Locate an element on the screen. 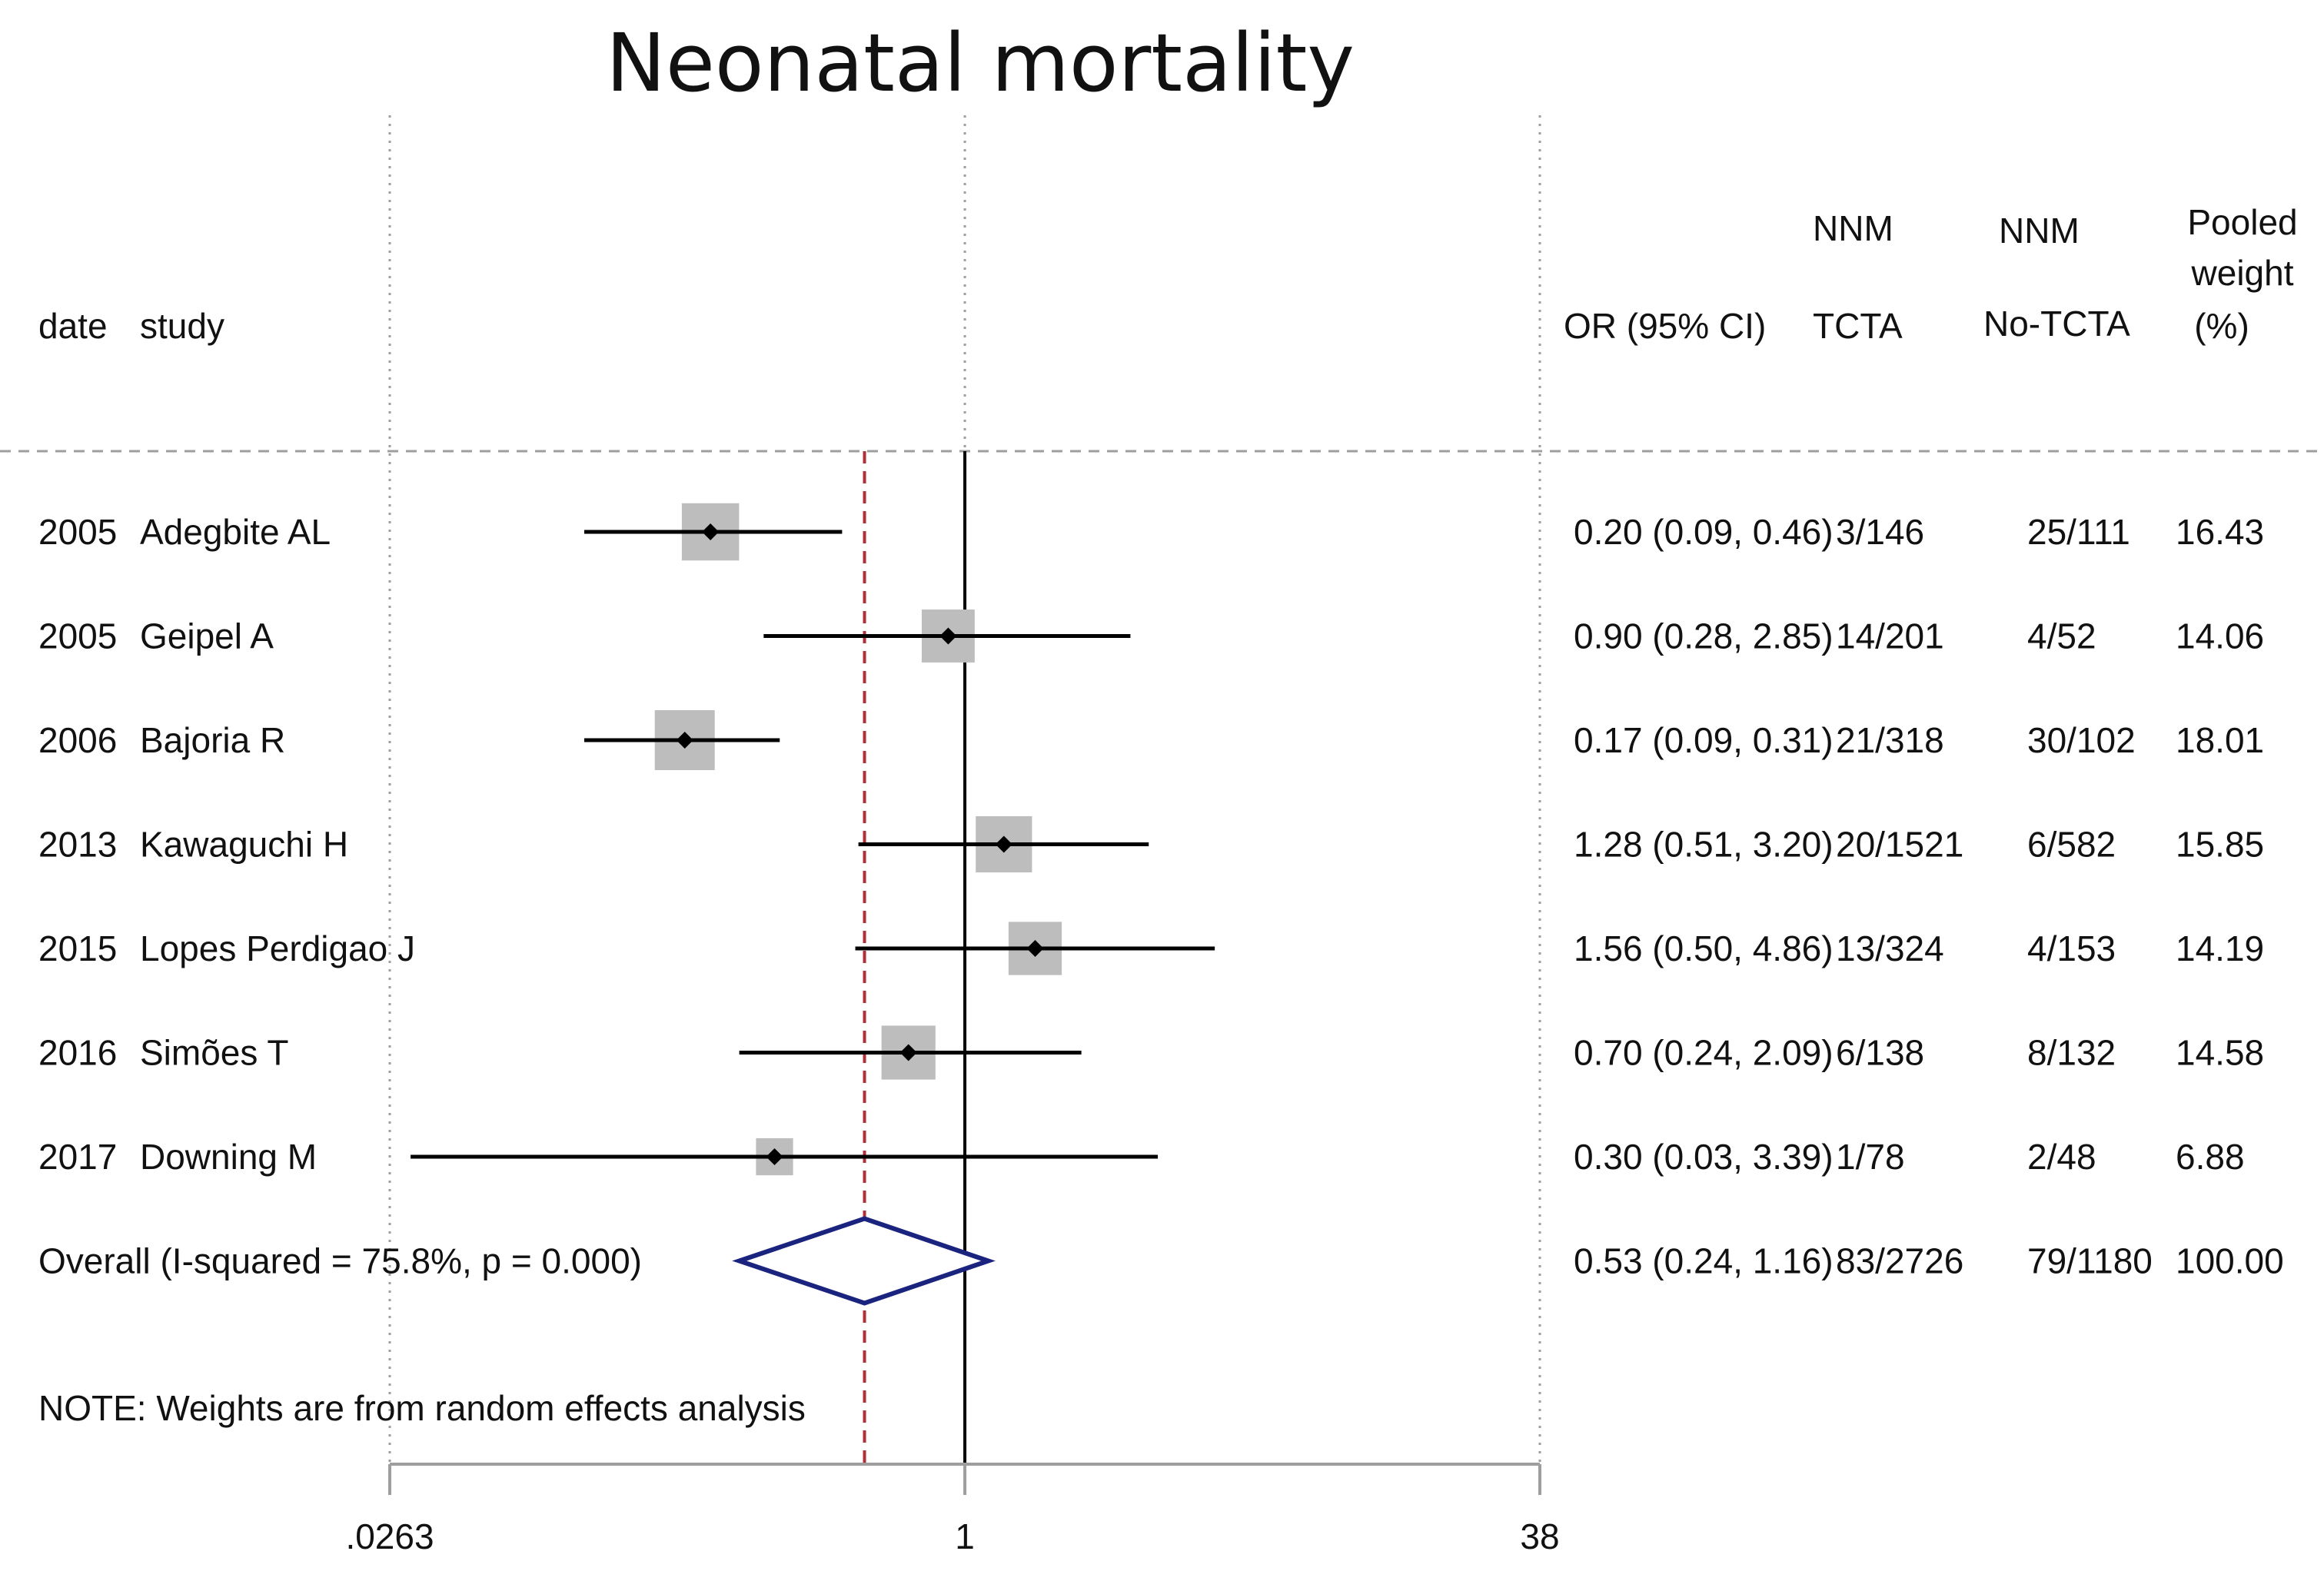 Image resolution: width=2324 pixels, height=1581 pixels. study-weight: 15.85 is located at coordinates (2220, 845).